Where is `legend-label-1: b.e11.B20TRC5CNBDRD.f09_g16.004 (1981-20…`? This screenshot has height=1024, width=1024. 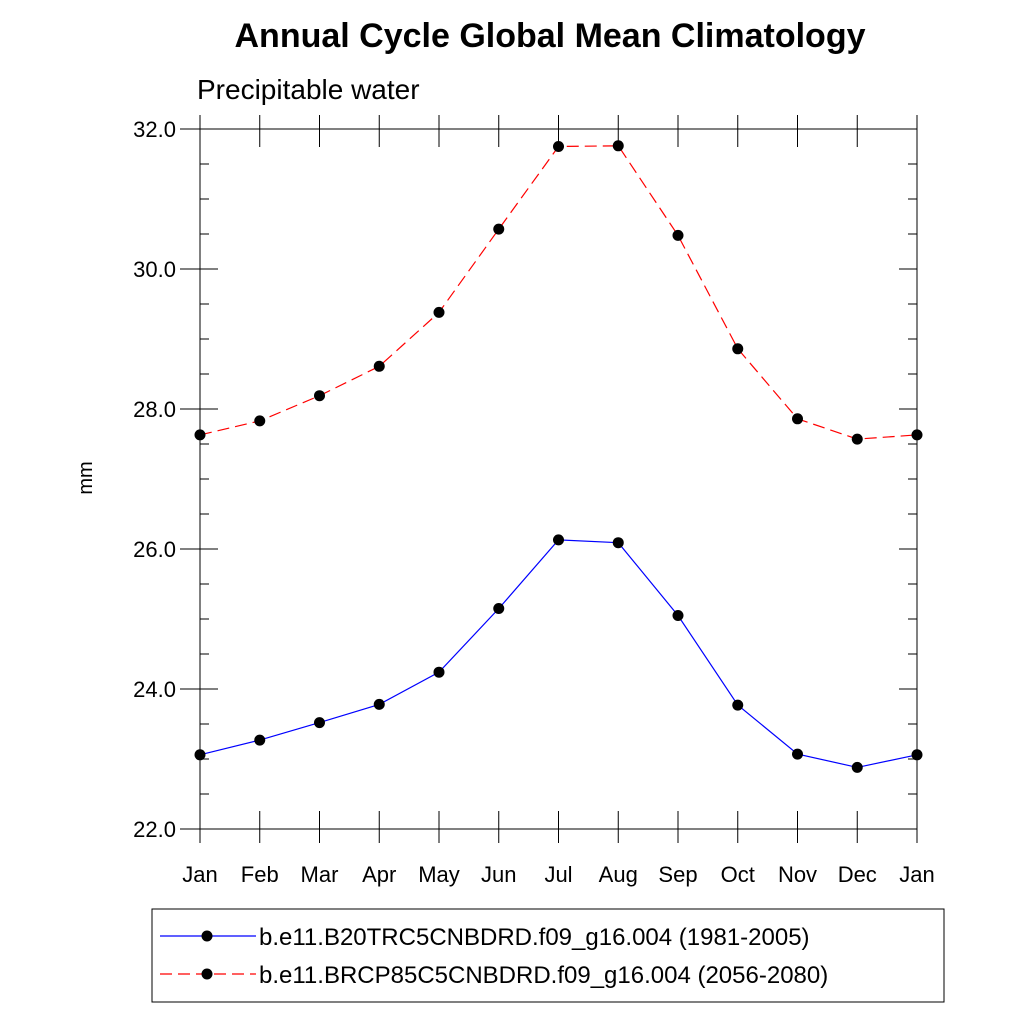 legend-label-1: b.e11.B20TRC5CNBDRD.f09_g16.004 (1981-20… is located at coordinates (534, 937).